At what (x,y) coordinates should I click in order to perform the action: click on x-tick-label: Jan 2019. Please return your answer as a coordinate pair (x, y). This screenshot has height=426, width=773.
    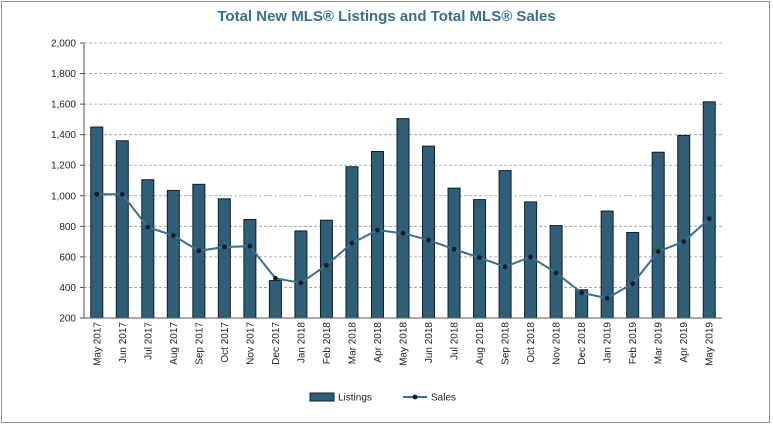
    Looking at the image, I should click on (608, 343).